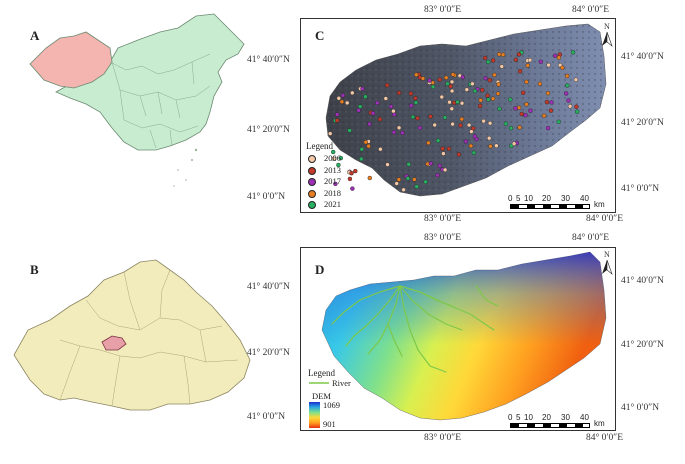 The image size is (685, 464). Describe the element at coordinates (642, 345) in the screenshot. I see `d-right-lat-20: 41° 20′0″N` at that location.